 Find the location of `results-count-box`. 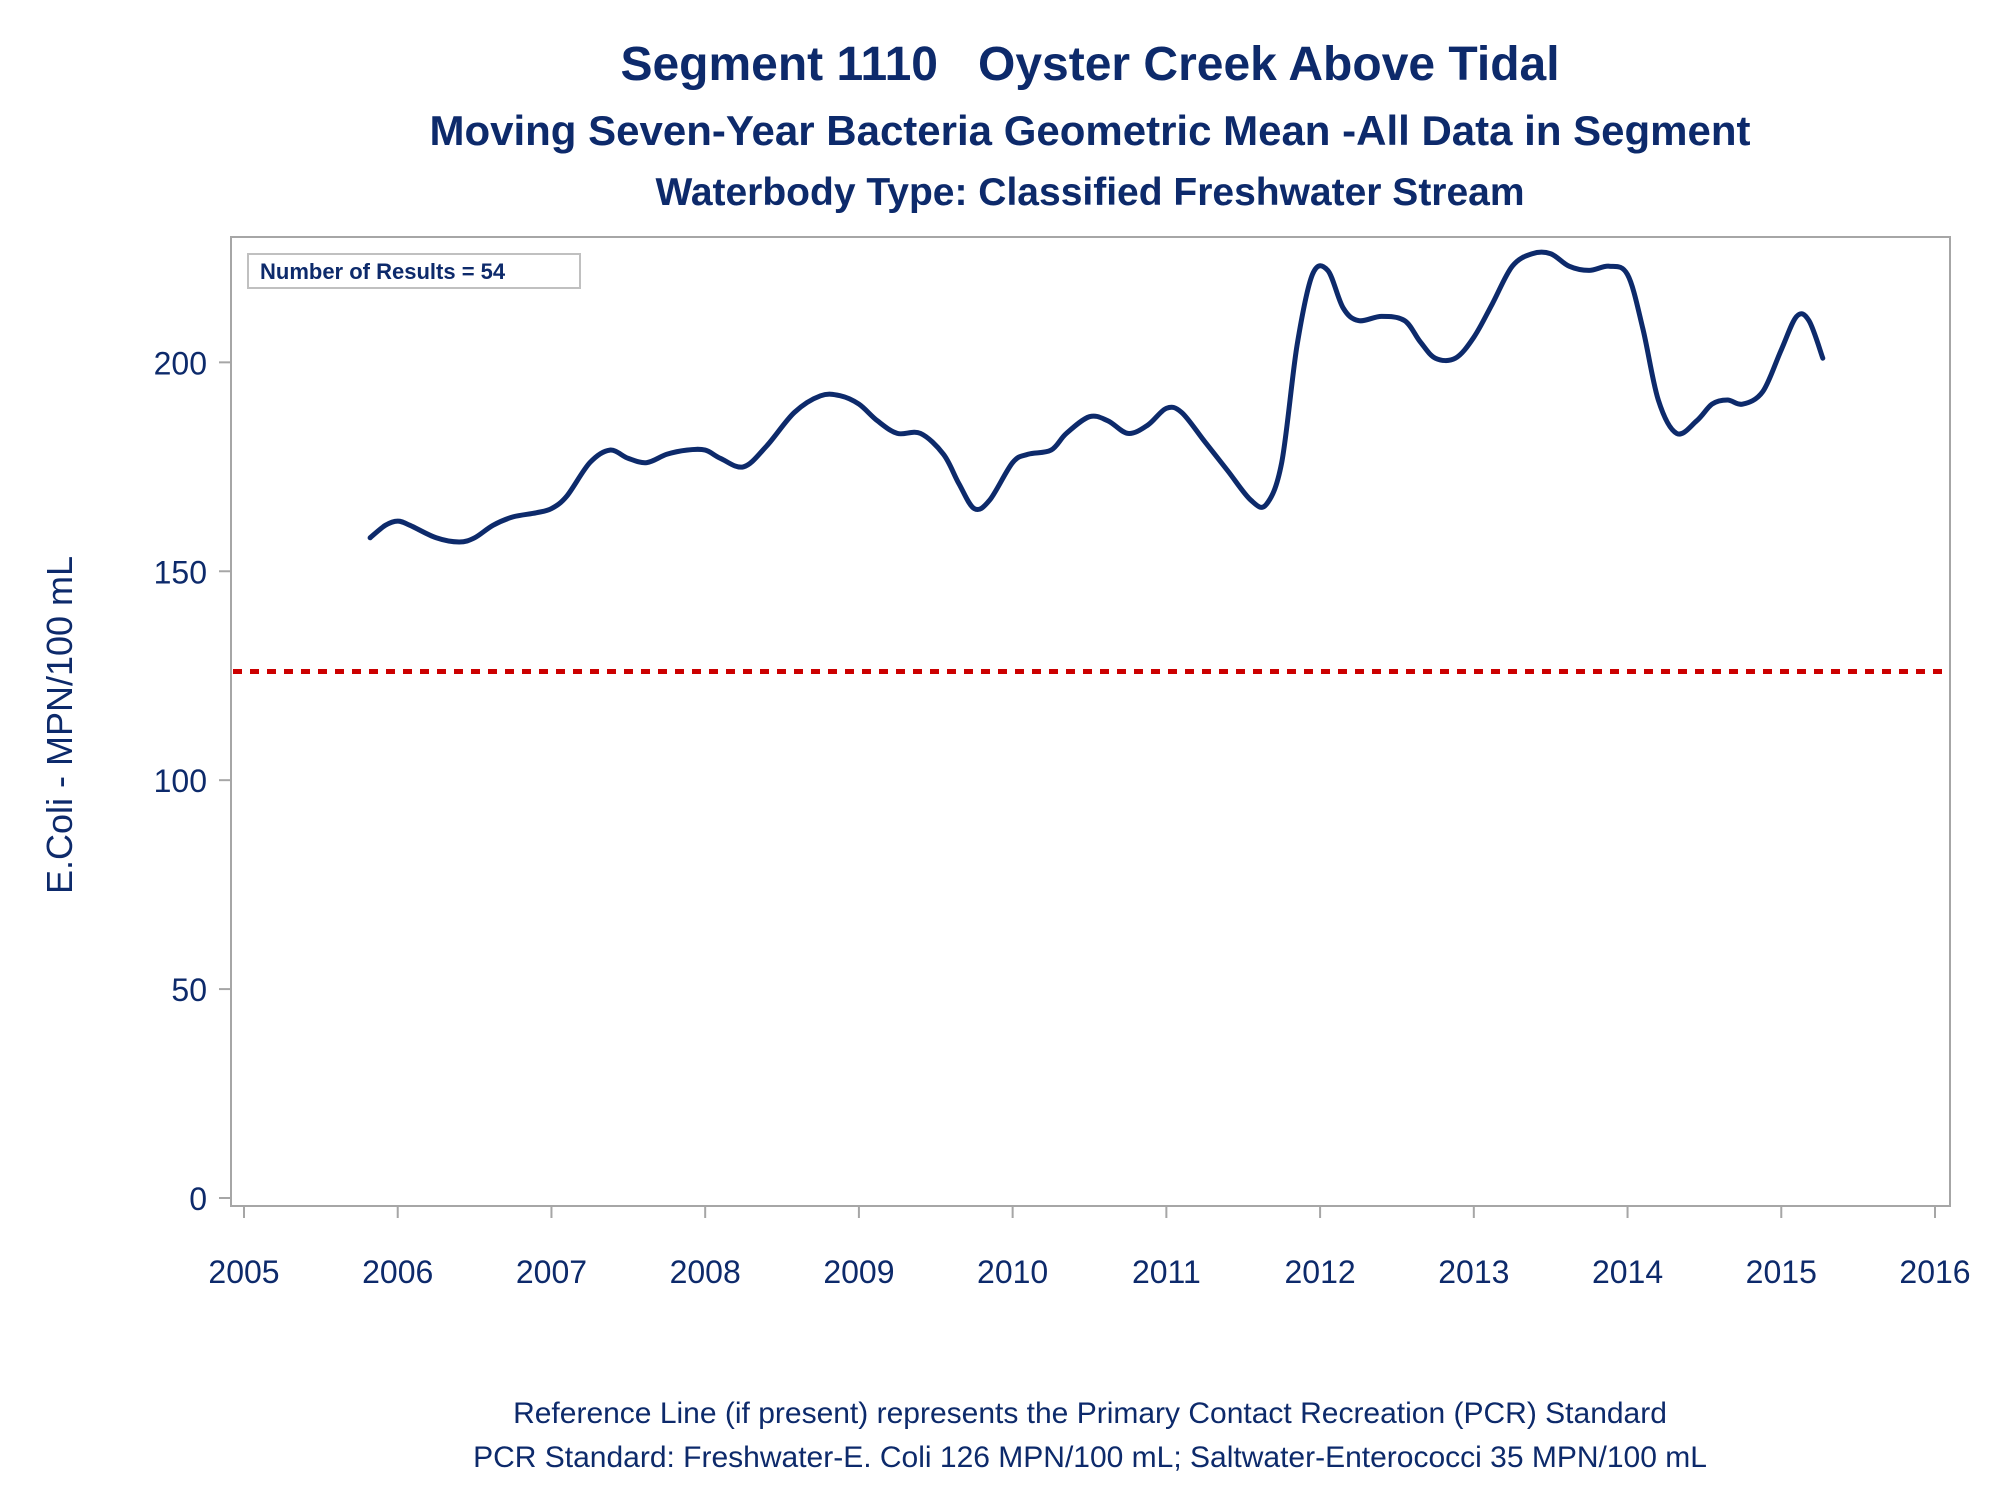

results-count-box is located at coordinates (414, 271).